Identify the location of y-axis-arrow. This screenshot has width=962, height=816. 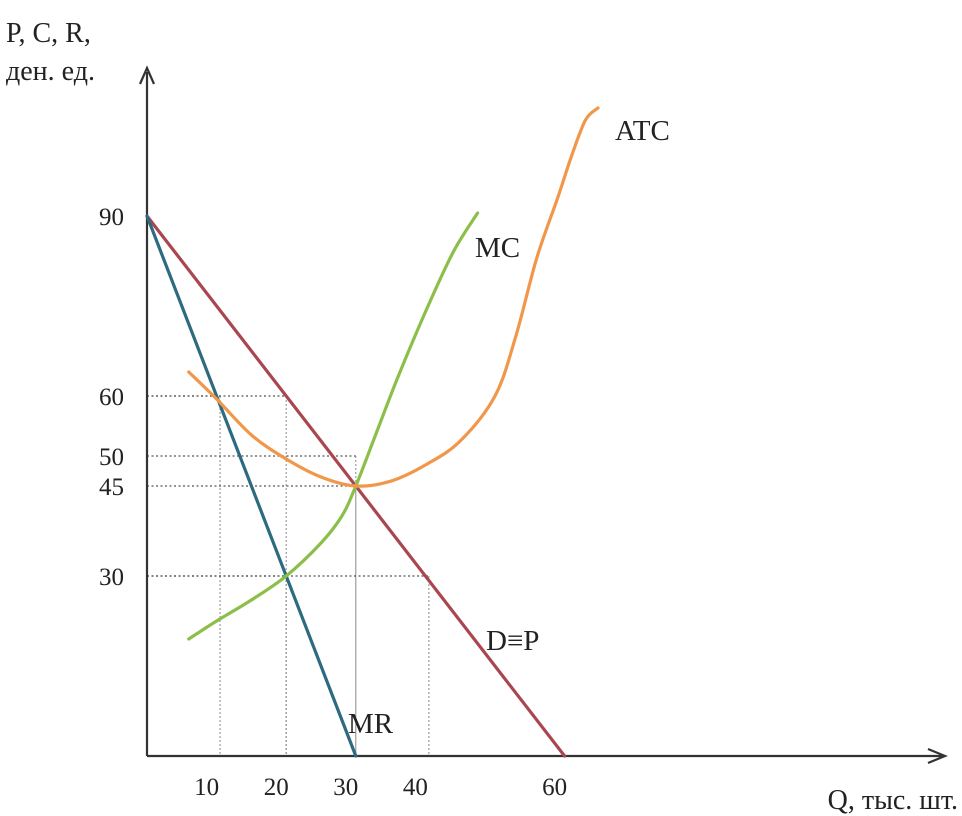
(147, 75).